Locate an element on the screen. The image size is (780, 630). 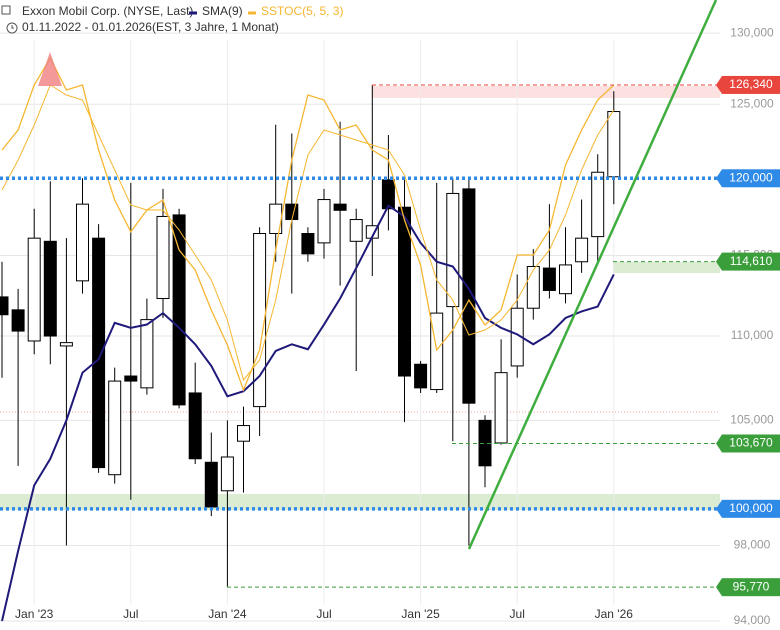
price-tag: 95,770 is located at coordinates (748, 587).